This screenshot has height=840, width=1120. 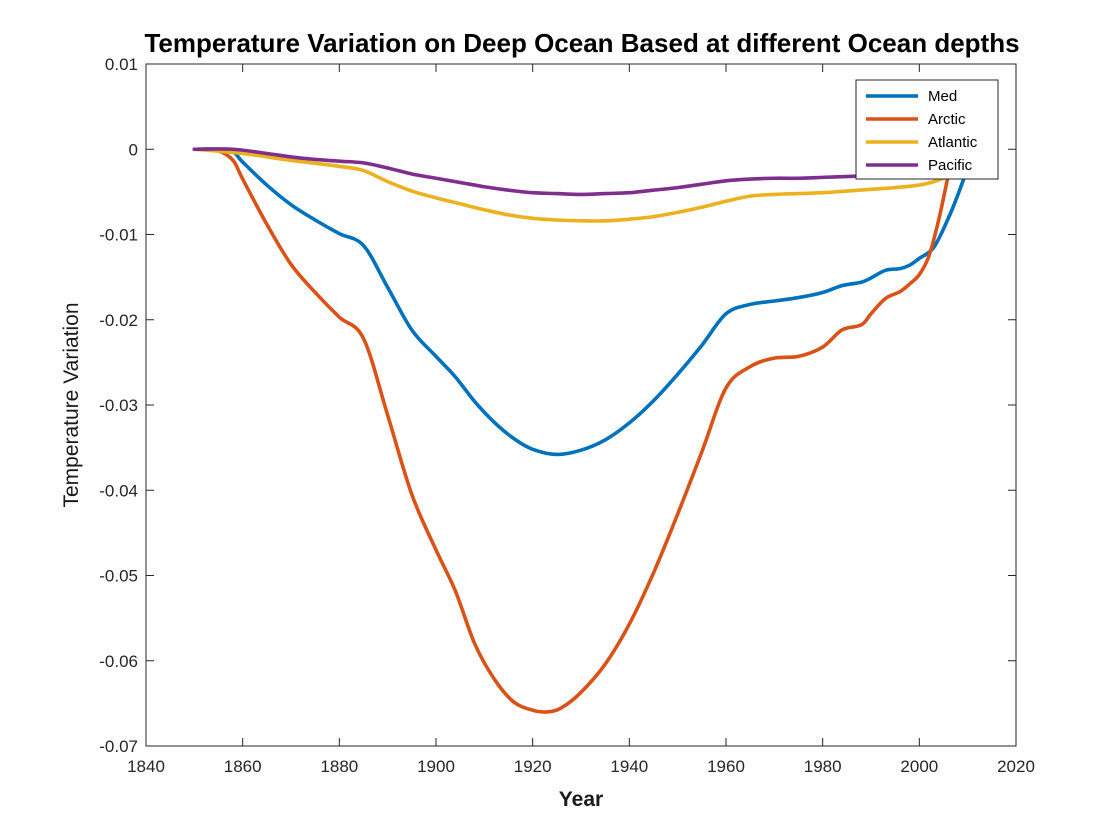 What do you see at coordinates (243, 766) in the screenshot?
I see `x-tick-label: 1860` at bounding box center [243, 766].